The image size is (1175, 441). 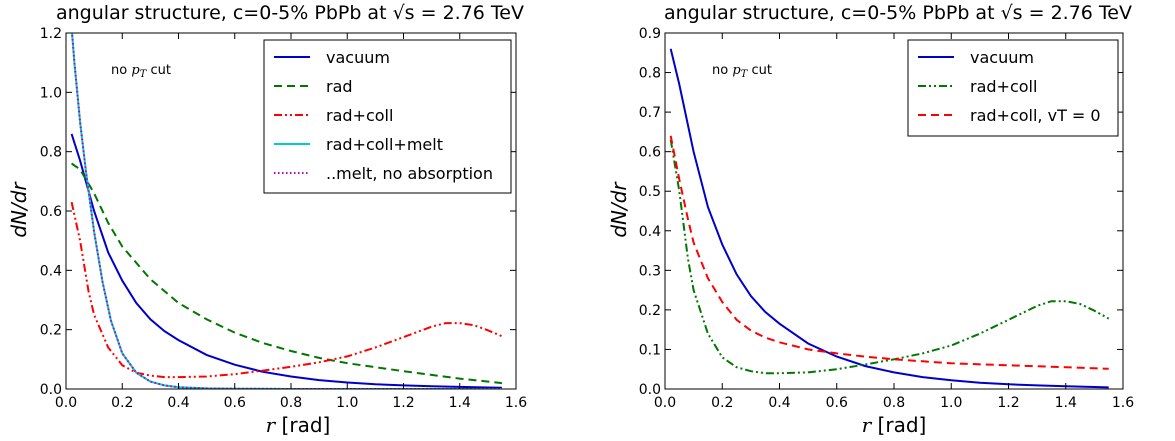 I want to click on series-line-rad-coll, so click(x=286, y=290).